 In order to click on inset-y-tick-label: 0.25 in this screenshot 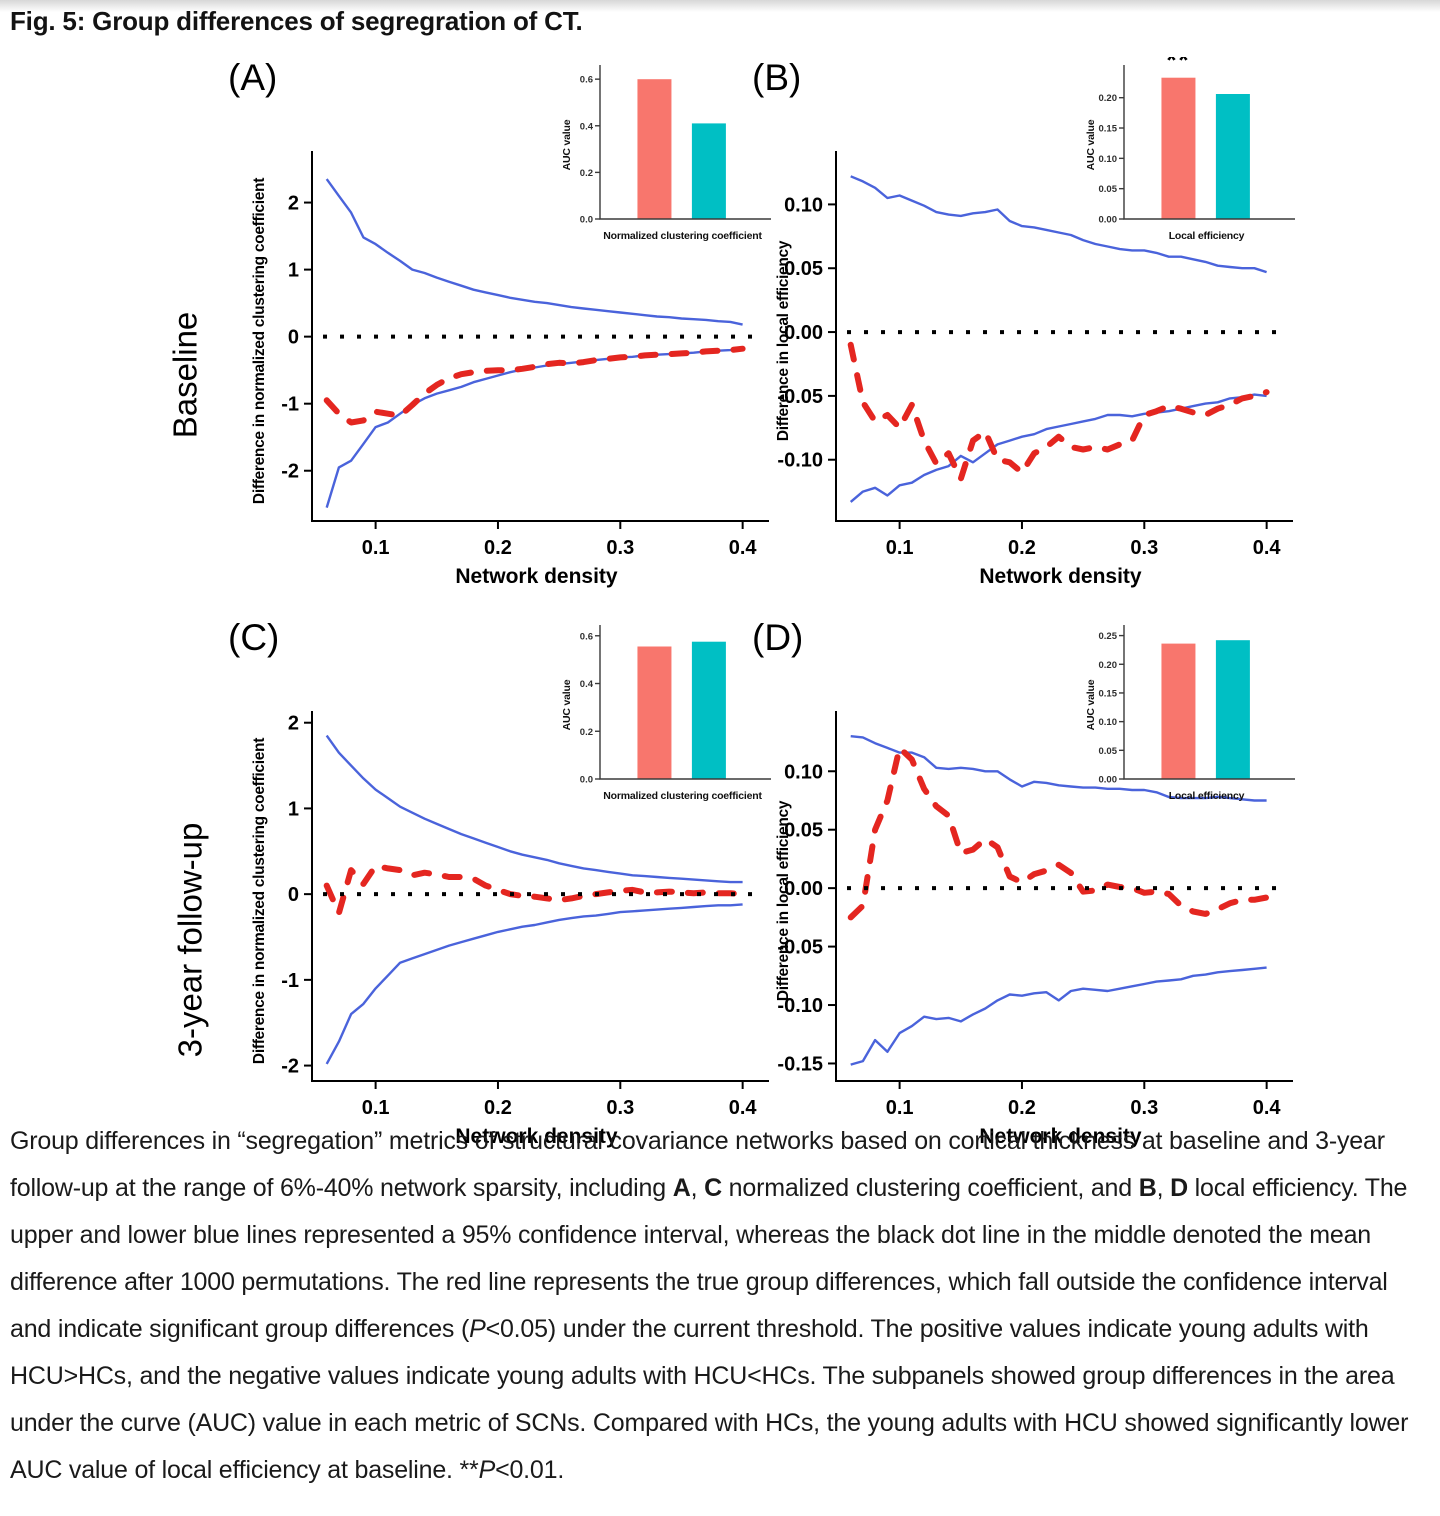, I will do `click(1108, 636)`.